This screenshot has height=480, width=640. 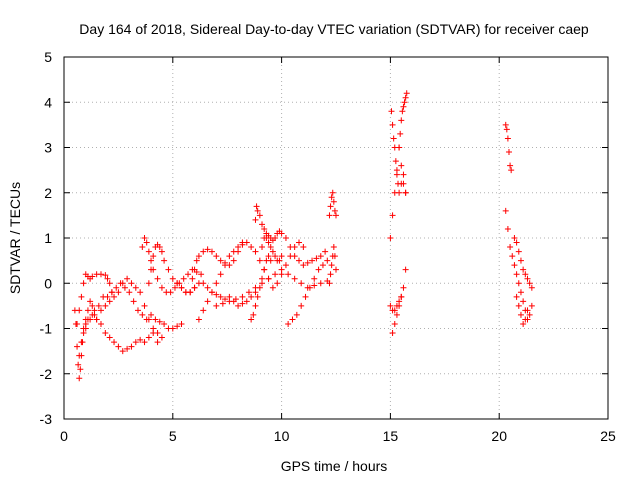 I want to click on series-arc16, so click(x=284, y=265).